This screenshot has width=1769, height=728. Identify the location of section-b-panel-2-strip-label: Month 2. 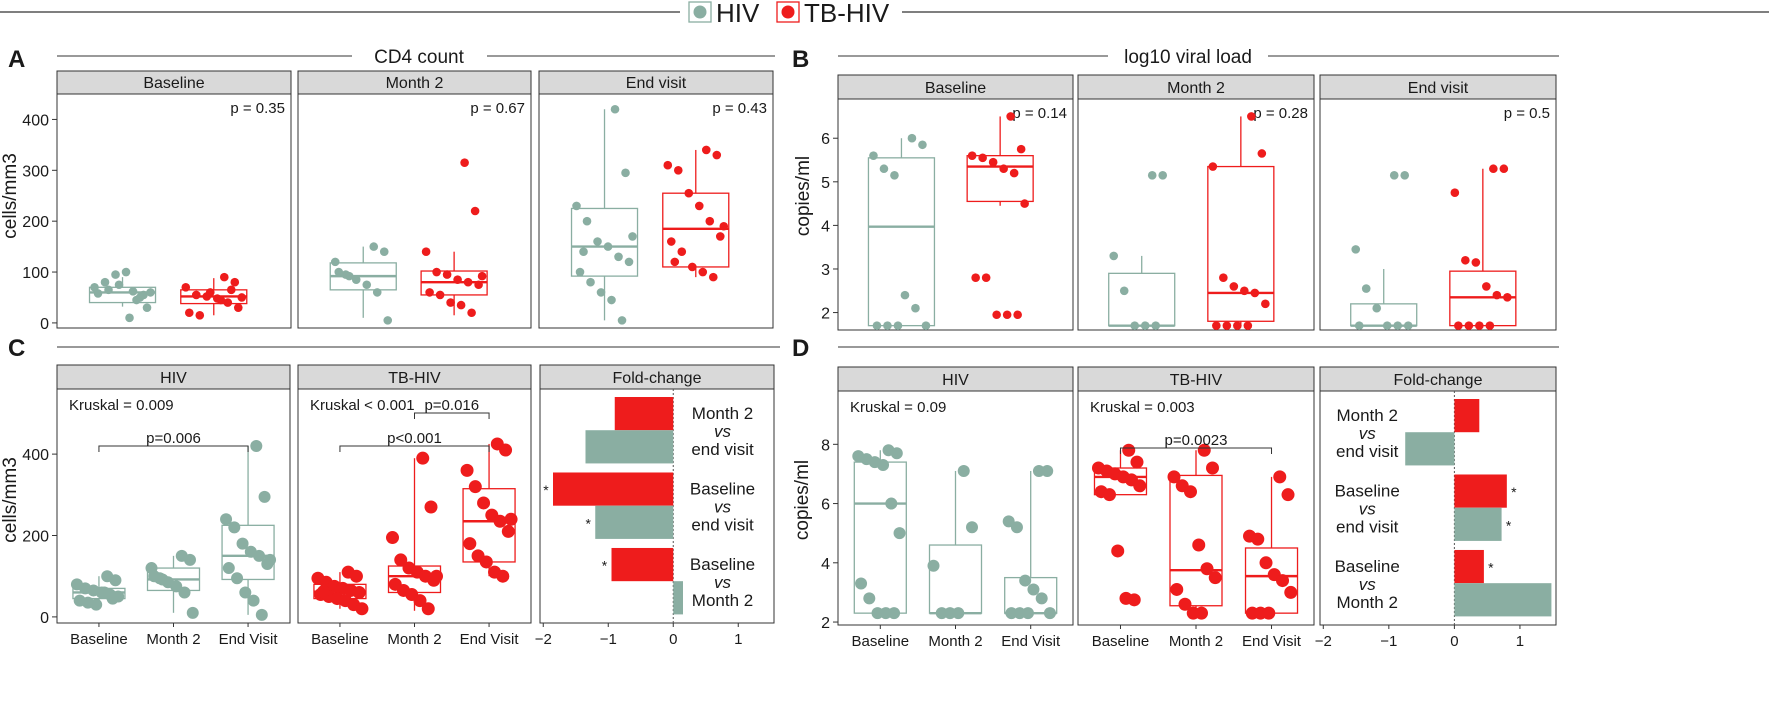
(1196, 88).